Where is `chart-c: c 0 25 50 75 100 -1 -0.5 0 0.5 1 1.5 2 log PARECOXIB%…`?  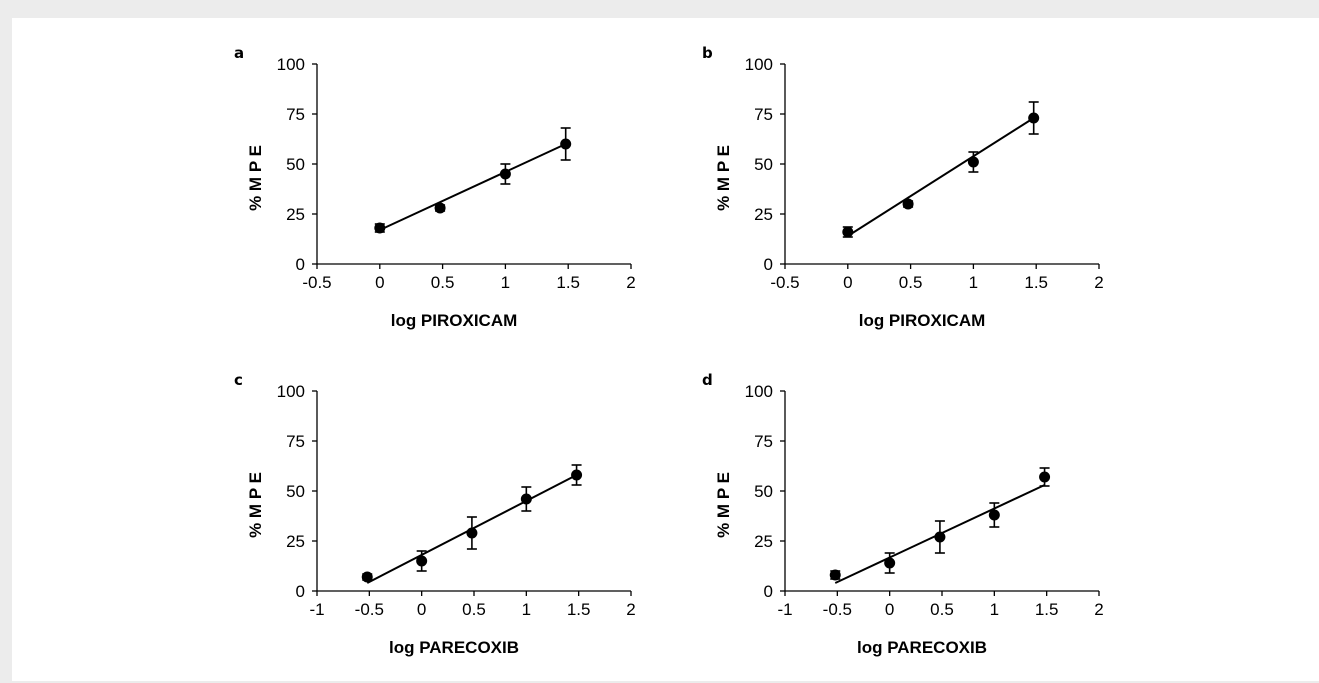 chart-c: c 0 25 50 75 100 -1 -0.5 0 0.5 1 1.5 2 log PARECOXIB%… is located at coordinates (435, 514).